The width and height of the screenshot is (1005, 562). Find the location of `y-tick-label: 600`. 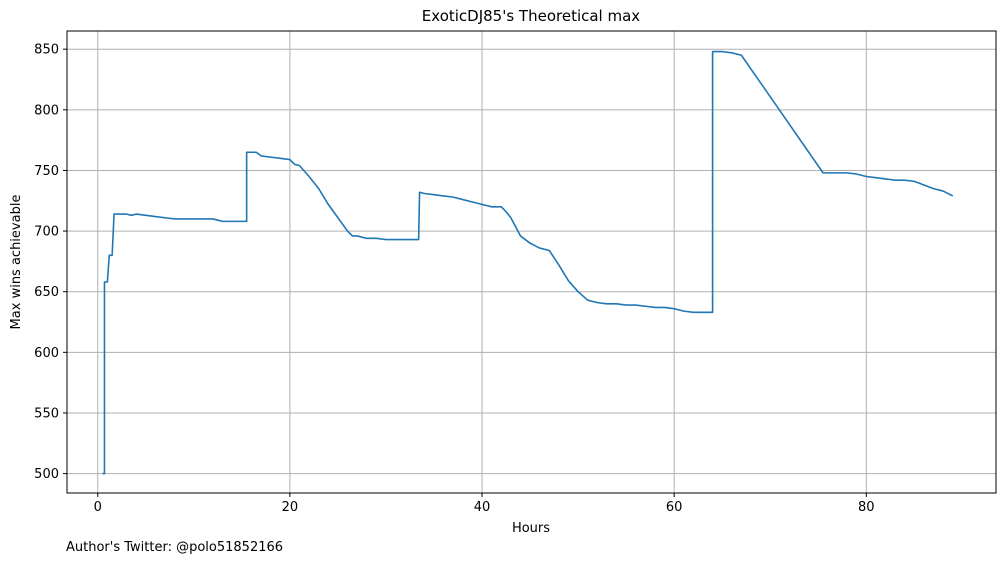

y-tick-label: 600 is located at coordinates (46, 353).